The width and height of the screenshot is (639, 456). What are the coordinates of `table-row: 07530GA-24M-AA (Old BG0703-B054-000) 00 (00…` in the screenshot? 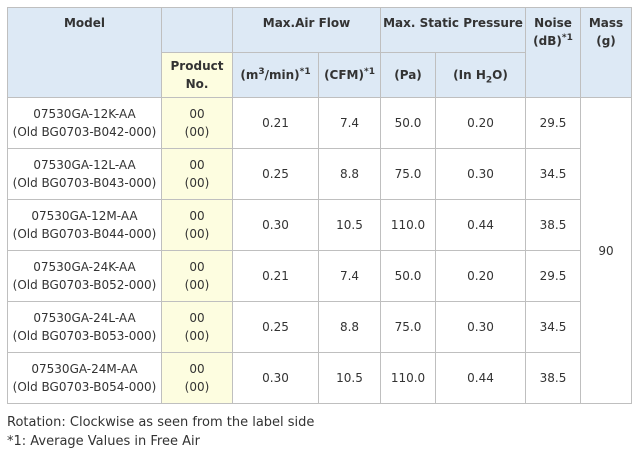 It's located at (319, 378).